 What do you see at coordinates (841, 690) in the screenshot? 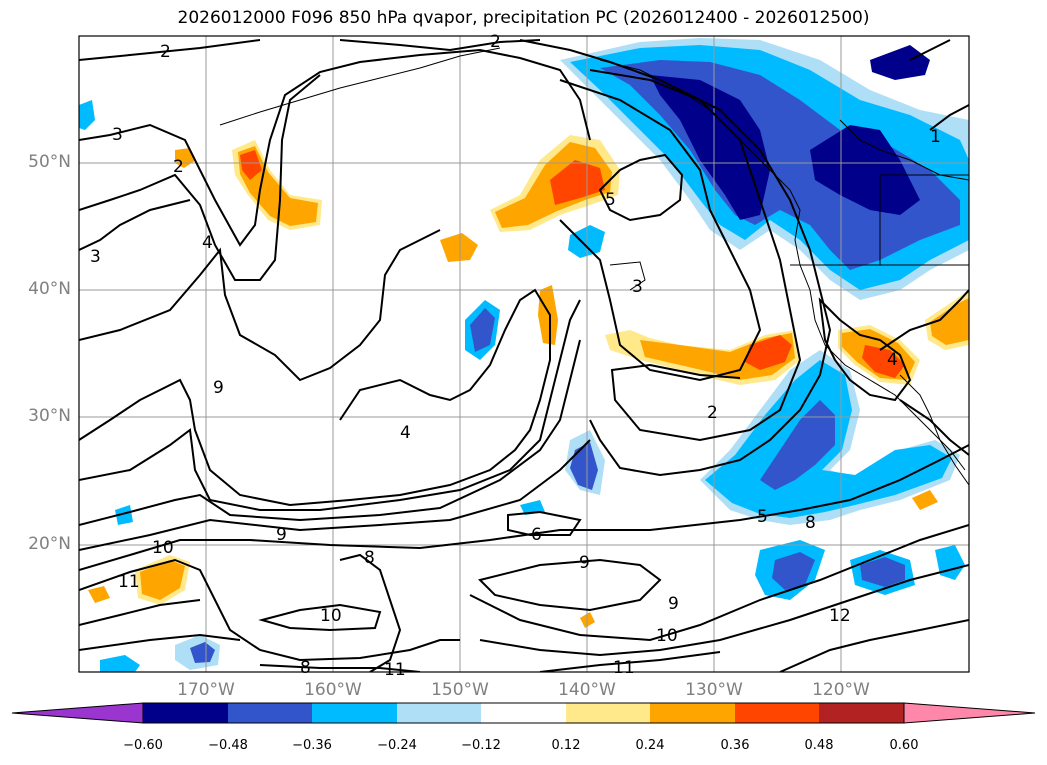
I see `lon-label-120w: 120°W` at bounding box center [841, 690].